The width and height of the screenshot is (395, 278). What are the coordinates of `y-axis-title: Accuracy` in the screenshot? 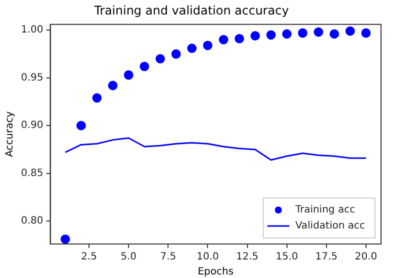 It's located at (10, 134).